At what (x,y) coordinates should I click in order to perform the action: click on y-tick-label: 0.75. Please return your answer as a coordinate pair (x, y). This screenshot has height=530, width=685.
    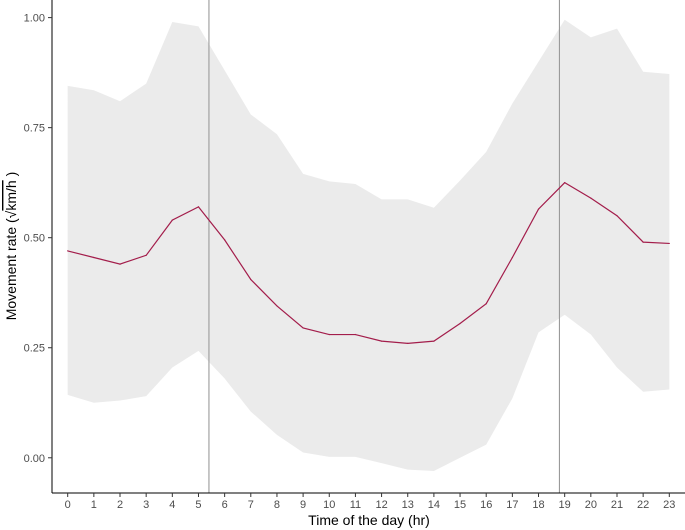
    Looking at the image, I should click on (34, 129).